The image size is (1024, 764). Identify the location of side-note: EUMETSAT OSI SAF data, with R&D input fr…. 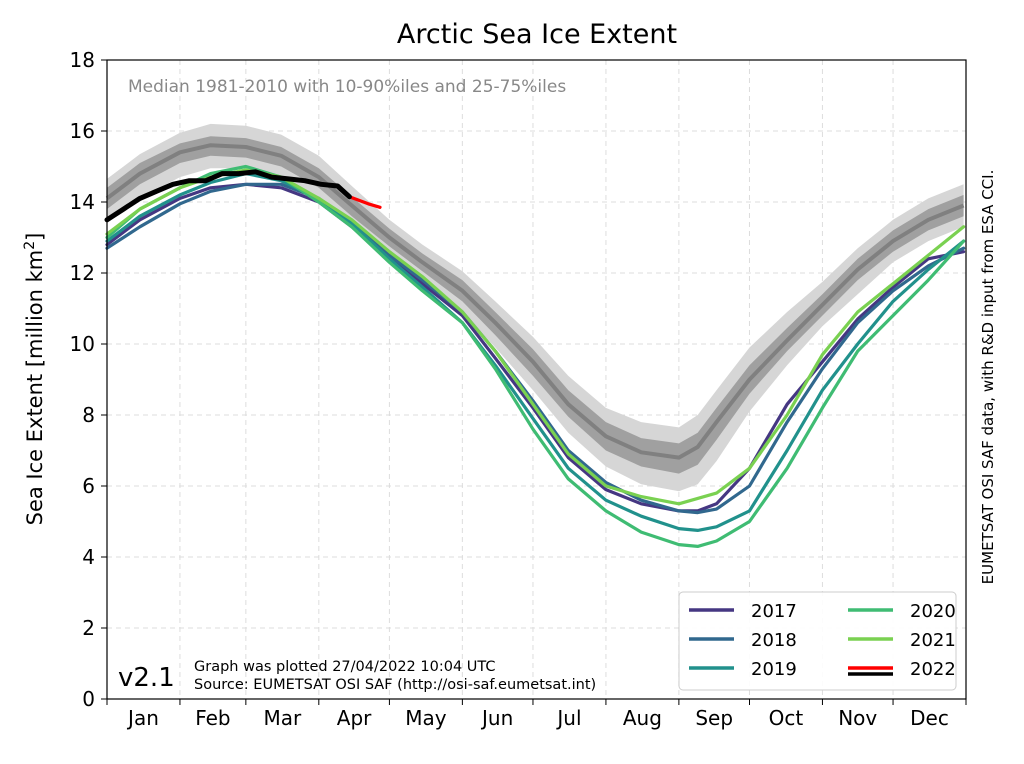
(988, 377).